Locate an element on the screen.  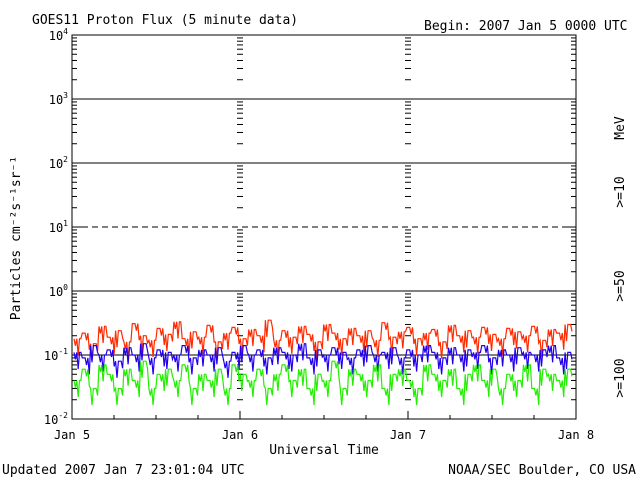
legend-series-50: >=50 is located at coordinates (620, 285).